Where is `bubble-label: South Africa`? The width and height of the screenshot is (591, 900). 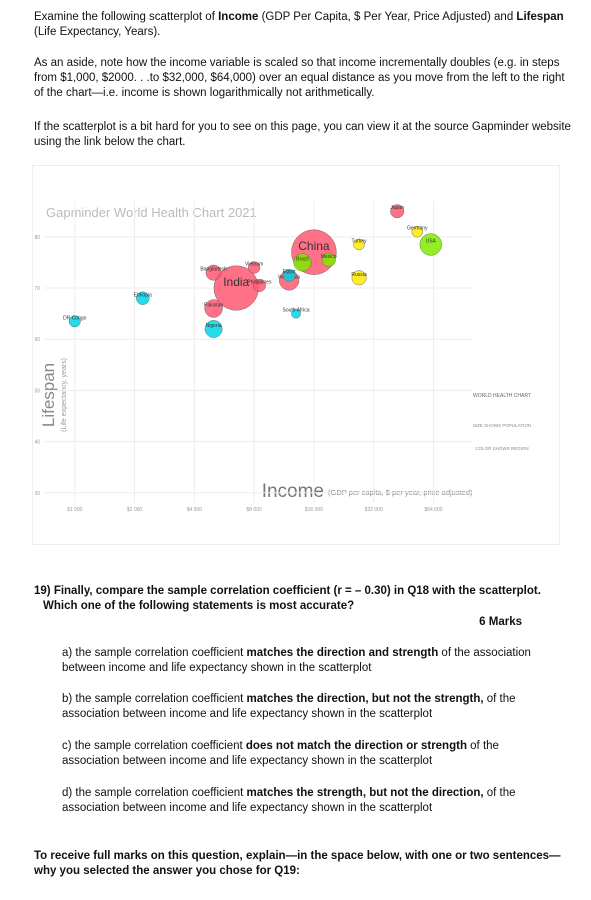
bubble-label: South Africa is located at coordinates (296, 311).